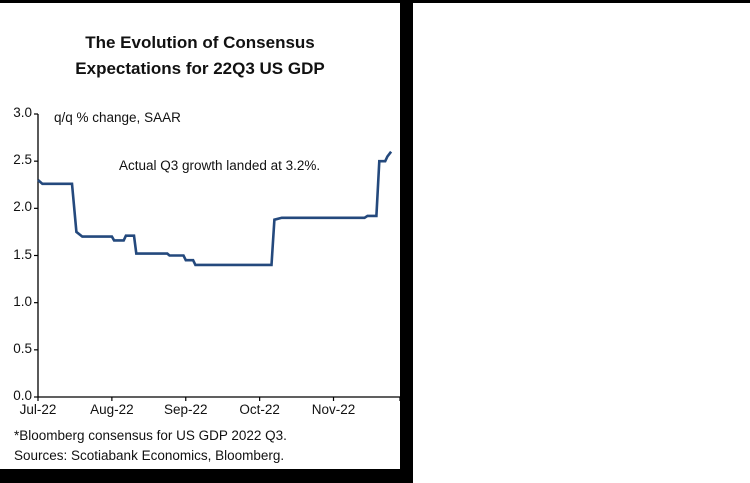  What do you see at coordinates (406, 241) in the screenshot?
I see `right-border` at bounding box center [406, 241].